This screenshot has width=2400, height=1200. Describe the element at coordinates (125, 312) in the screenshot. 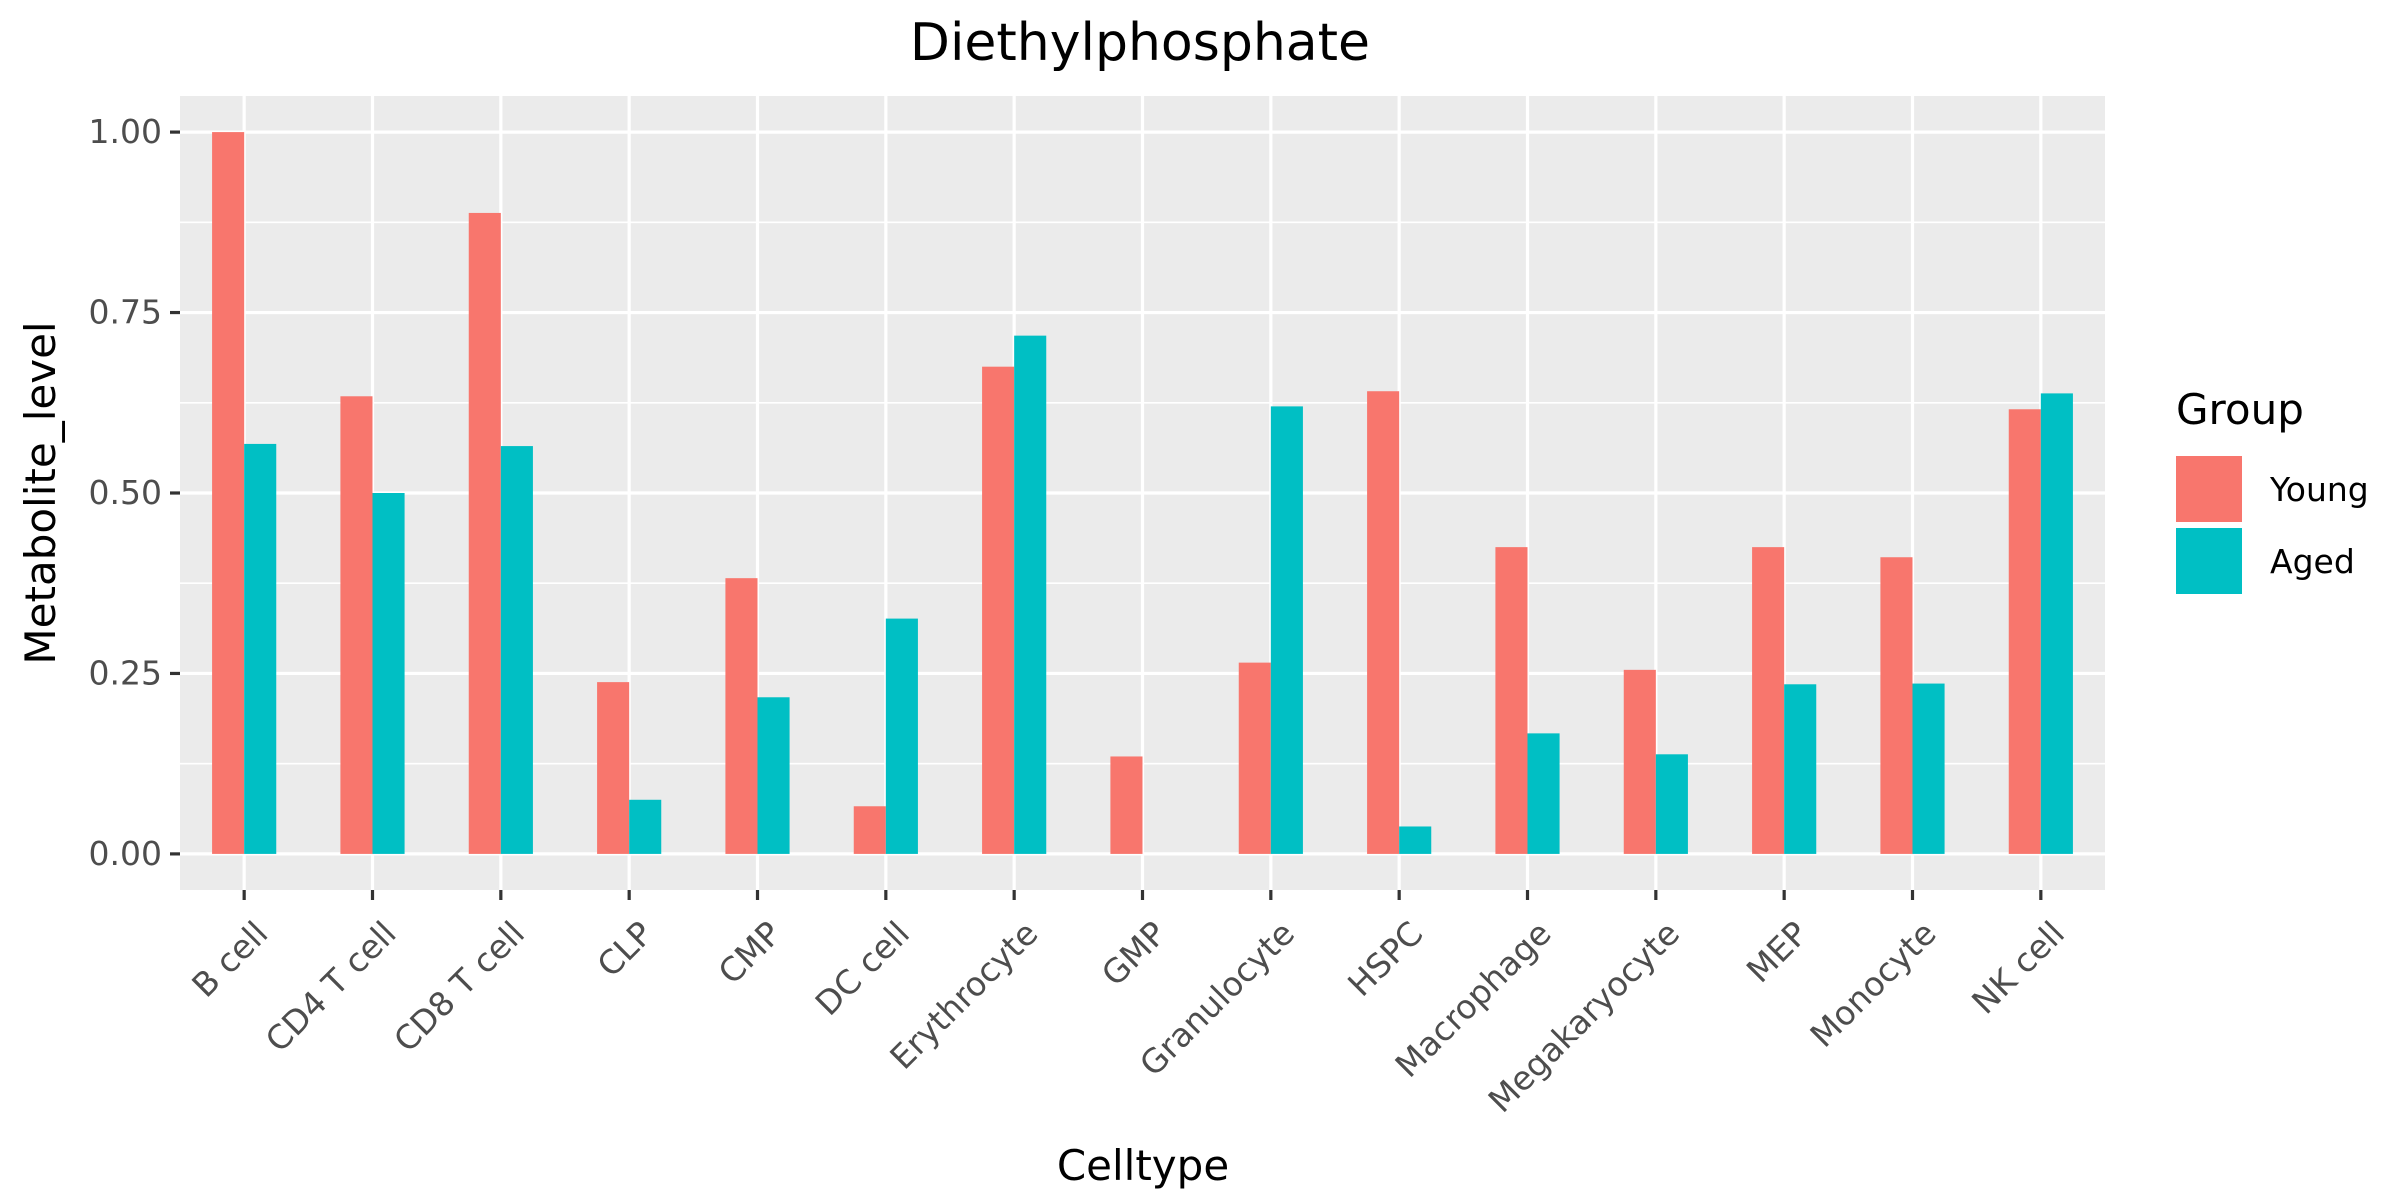

I see `y-tick-label: 0.75` at that location.